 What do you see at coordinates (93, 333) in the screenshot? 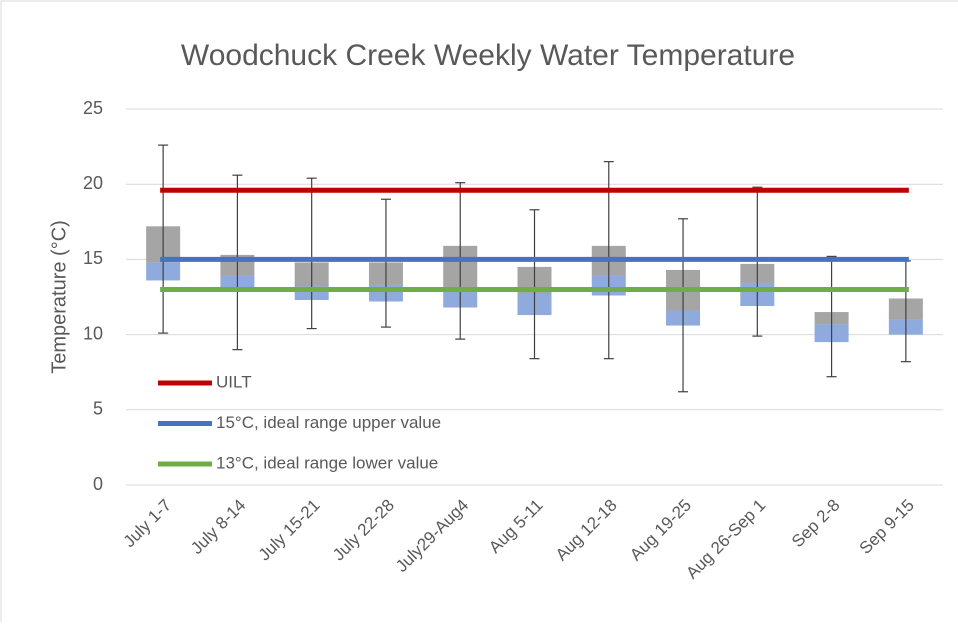
I see `y-tick-label: 10` at bounding box center [93, 333].